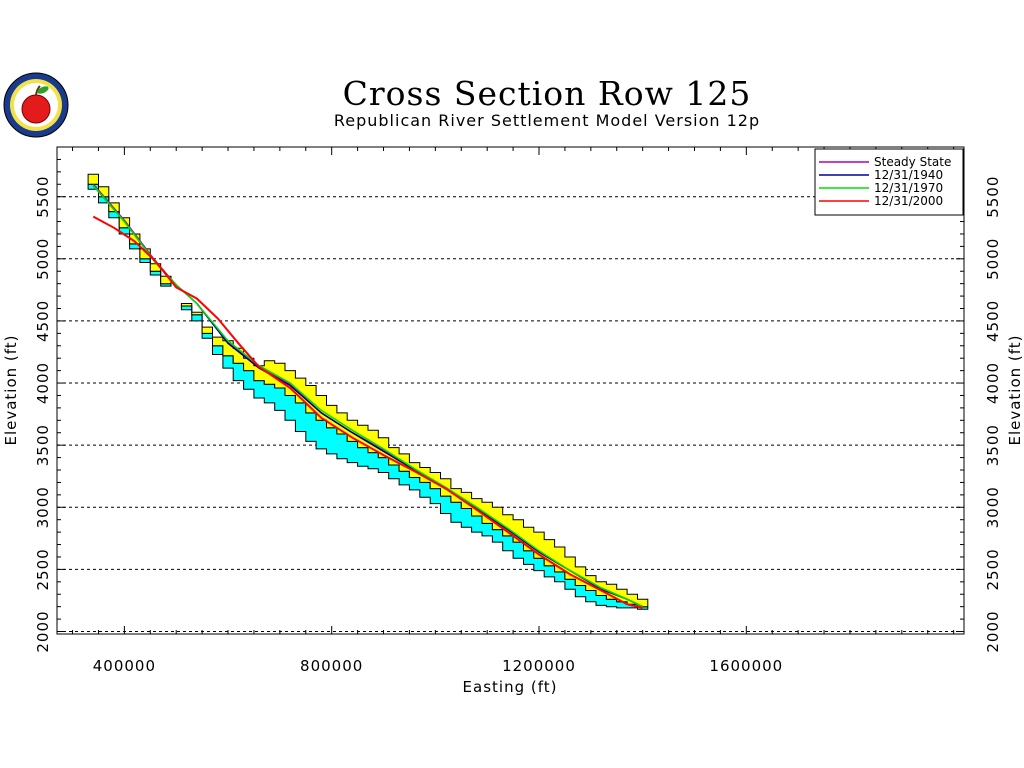 The image size is (1024, 768). What do you see at coordinates (43, 383) in the screenshot?
I see `y-tick-label-left: 4000` at bounding box center [43, 383].